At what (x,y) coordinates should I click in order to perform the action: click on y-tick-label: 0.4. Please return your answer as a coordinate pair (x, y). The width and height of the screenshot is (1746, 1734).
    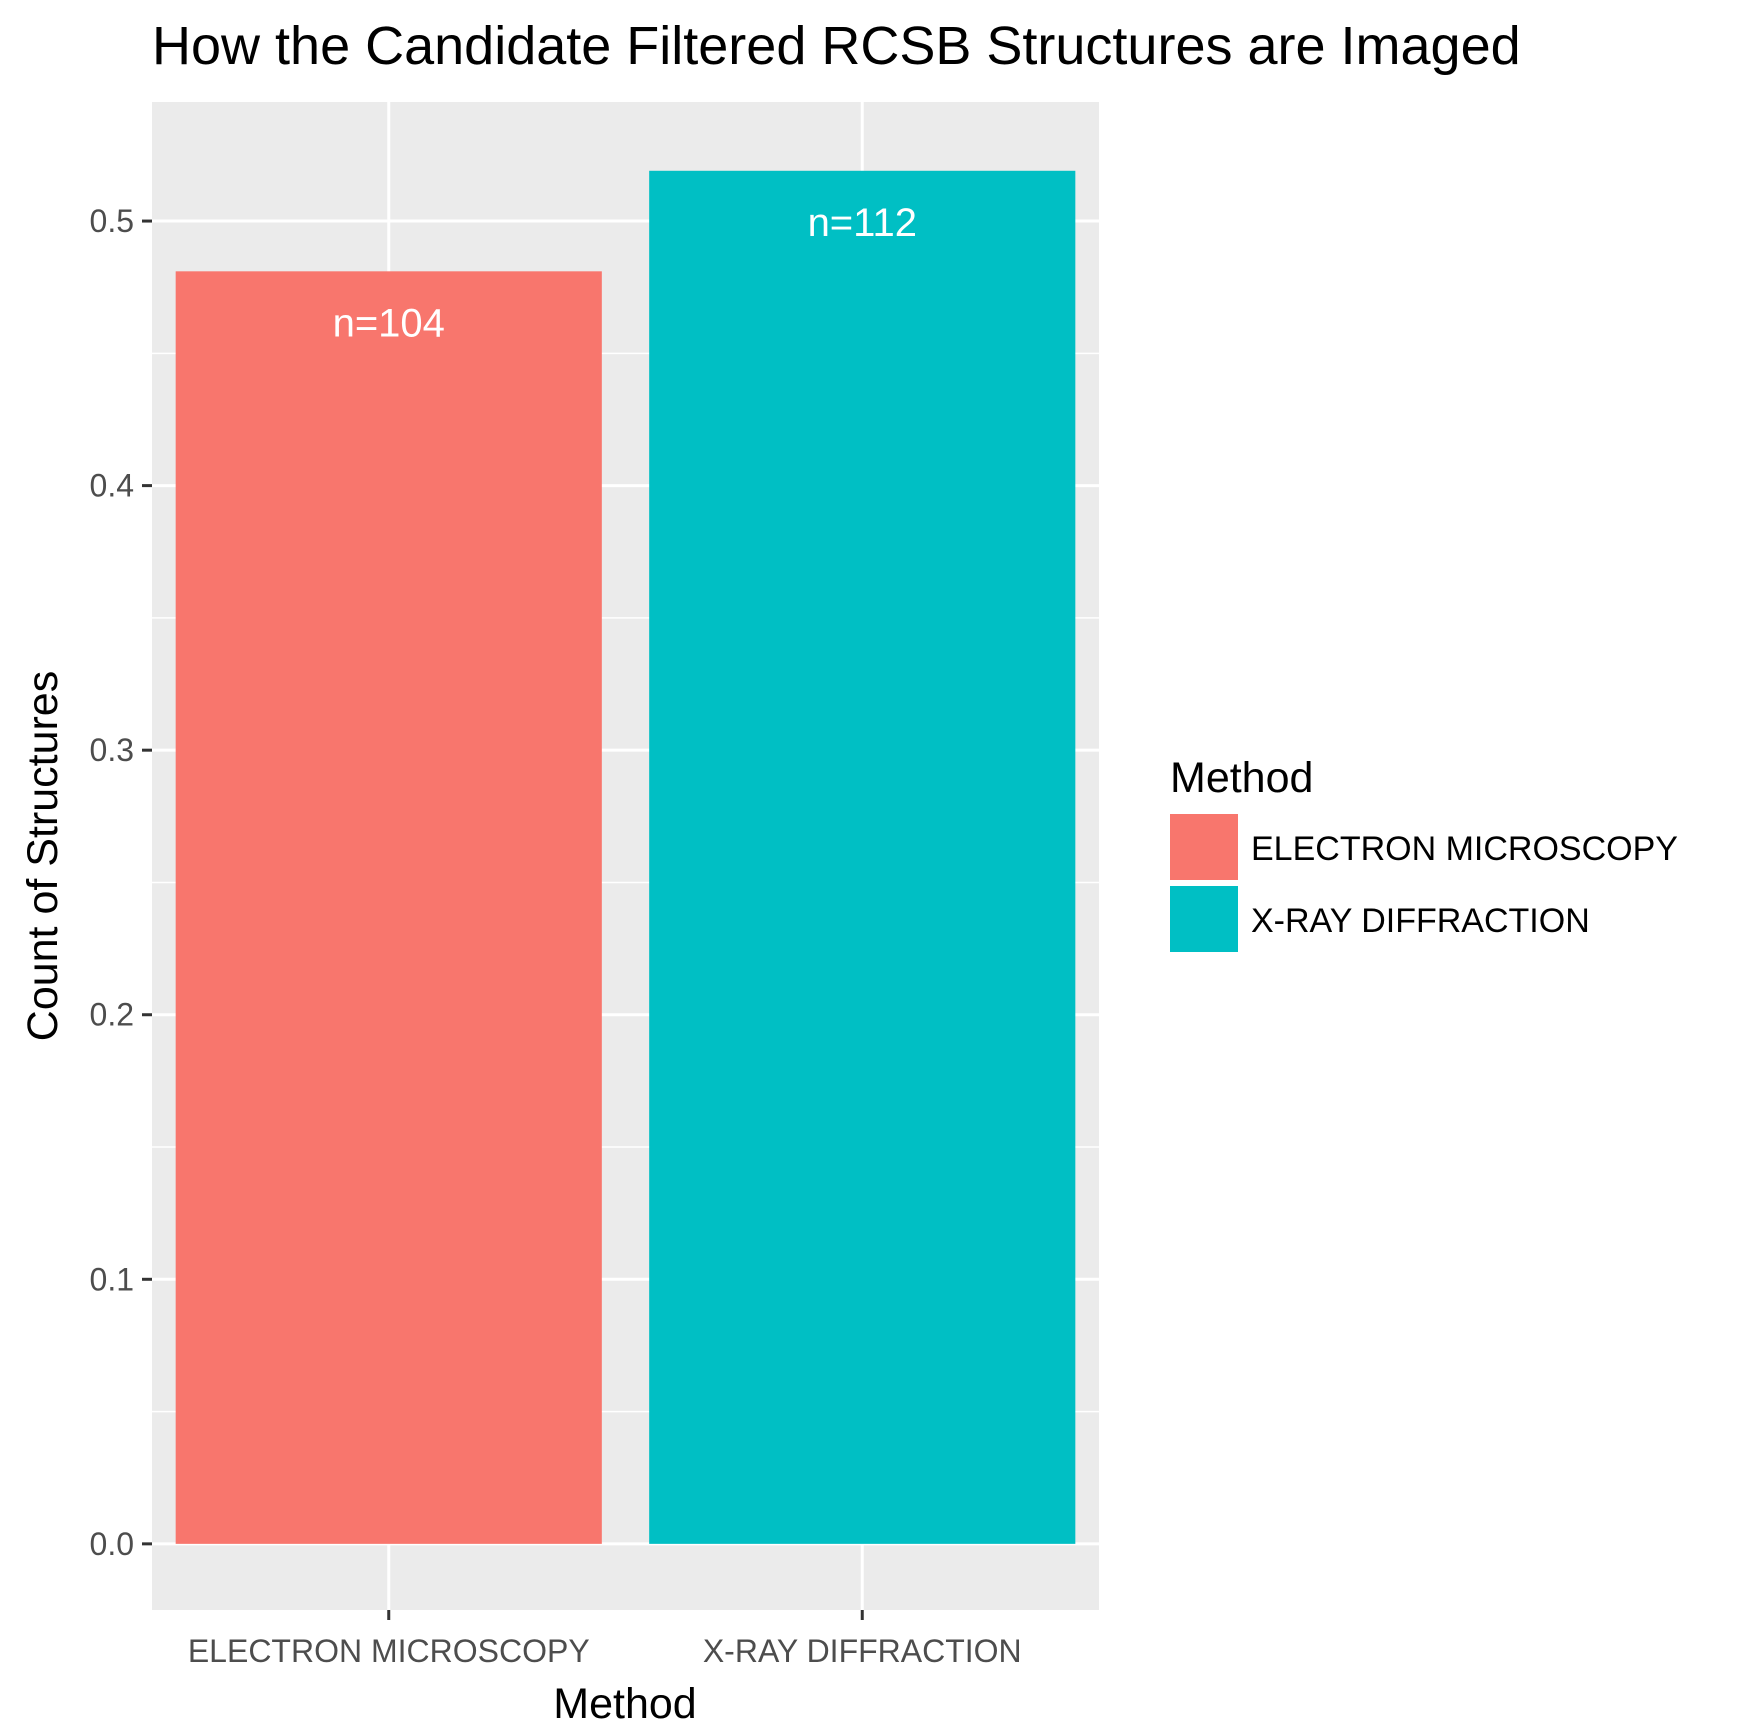
    Looking at the image, I should click on (112, 486).